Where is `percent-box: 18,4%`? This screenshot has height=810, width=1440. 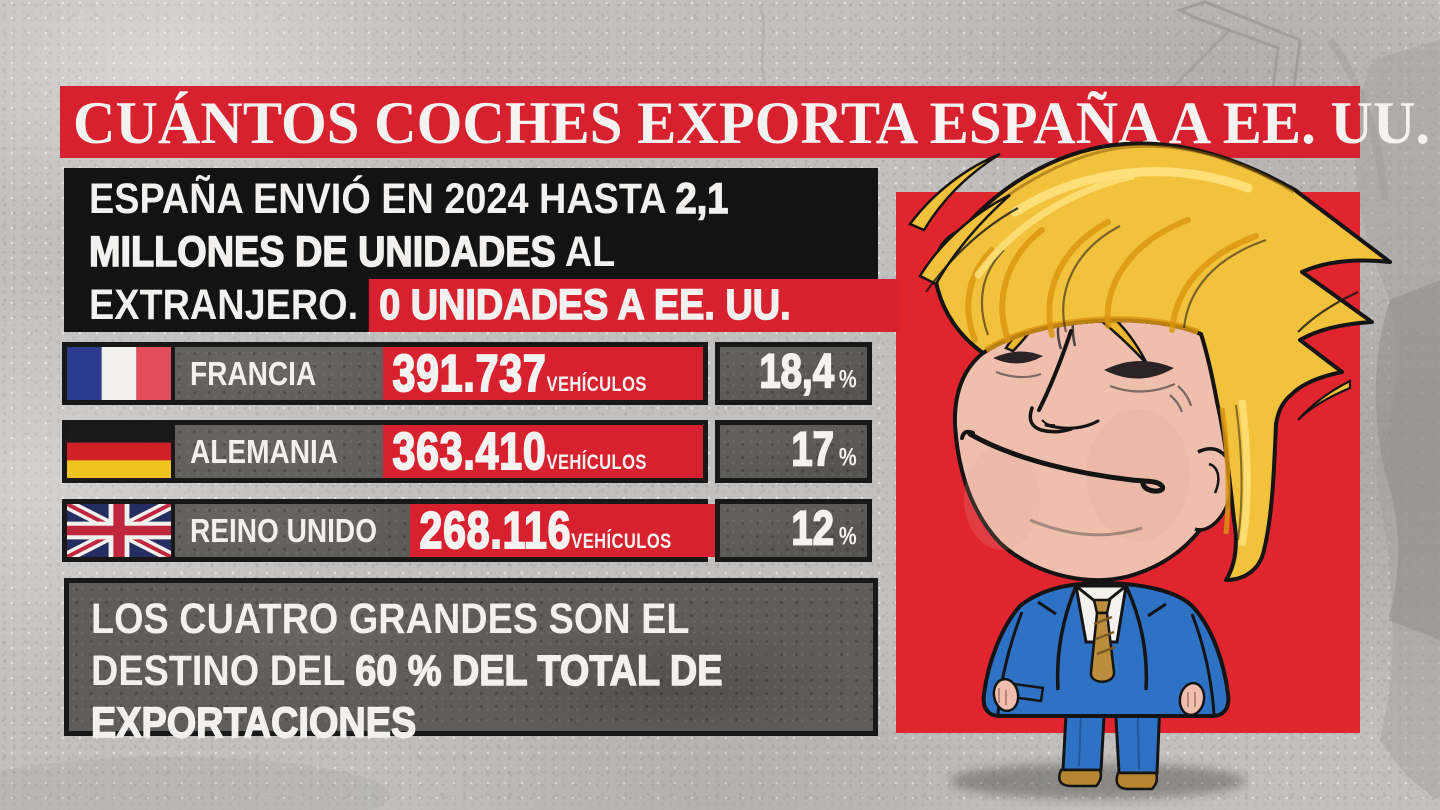
percent-box: 18,4% is located at coordinates (793, 373).